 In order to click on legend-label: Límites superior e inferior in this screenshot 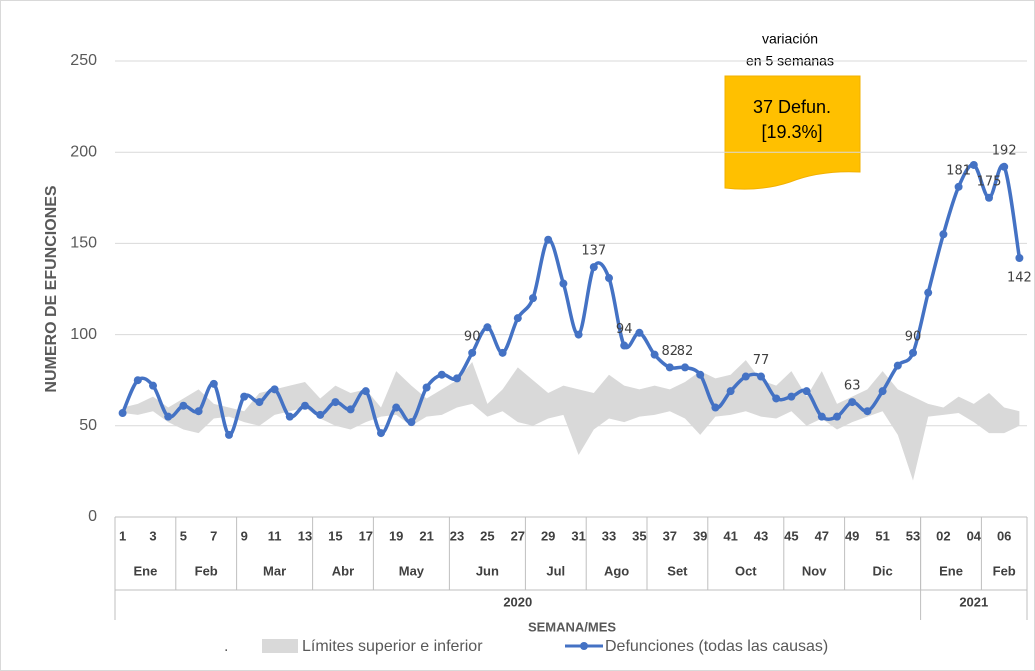, I will do `click(392, 646)`.